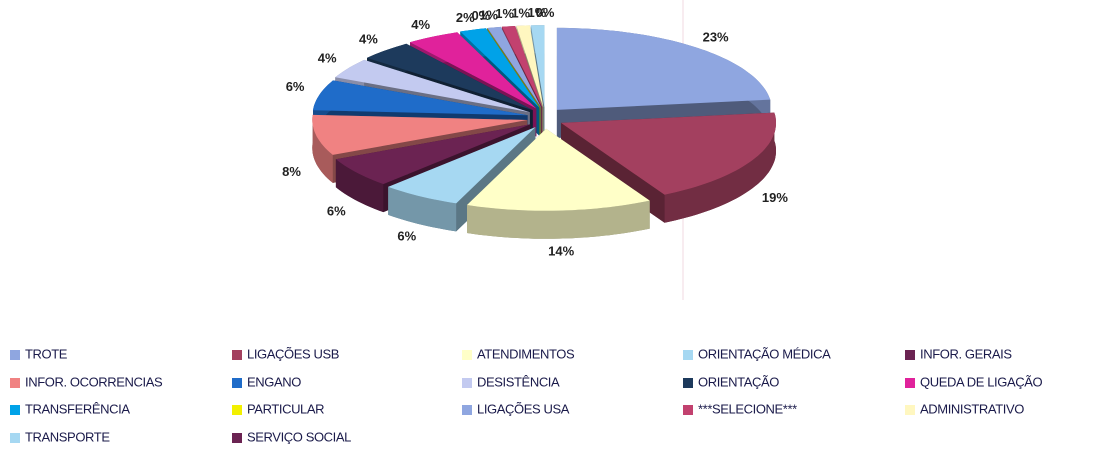 This screenshot has width=1095, height=458. What do you see at coordinates (518, 381) in the screenshot?
I see `legend-label: DESISTÊNCIA` at bounding box center [518, 381].